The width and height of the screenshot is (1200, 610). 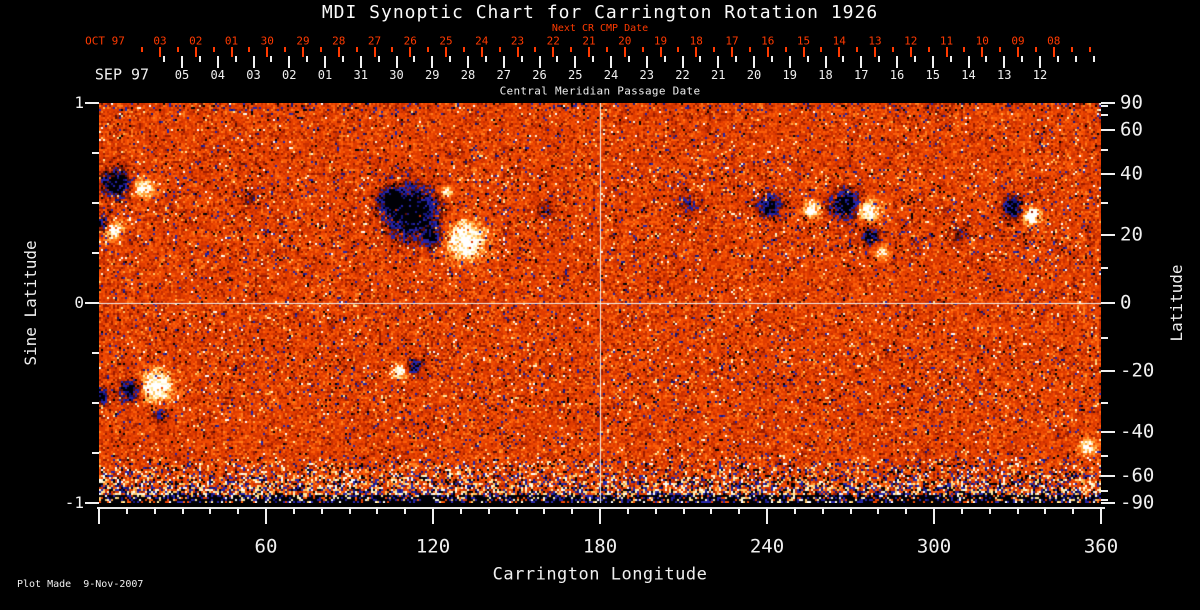 I want to click on cmp-date-label: 17, so click(x=861, y=75).